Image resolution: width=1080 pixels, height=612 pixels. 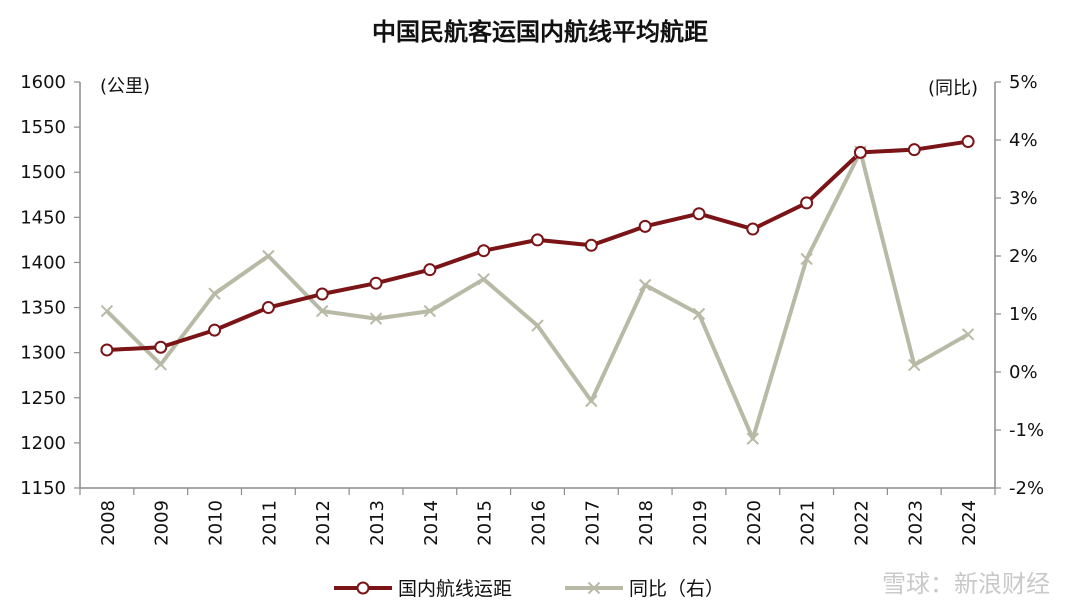 What do you see at coordinates (592, 523) in the screenshot?
I see `x-tick-label: 2017` at bounding box center [592, 523].